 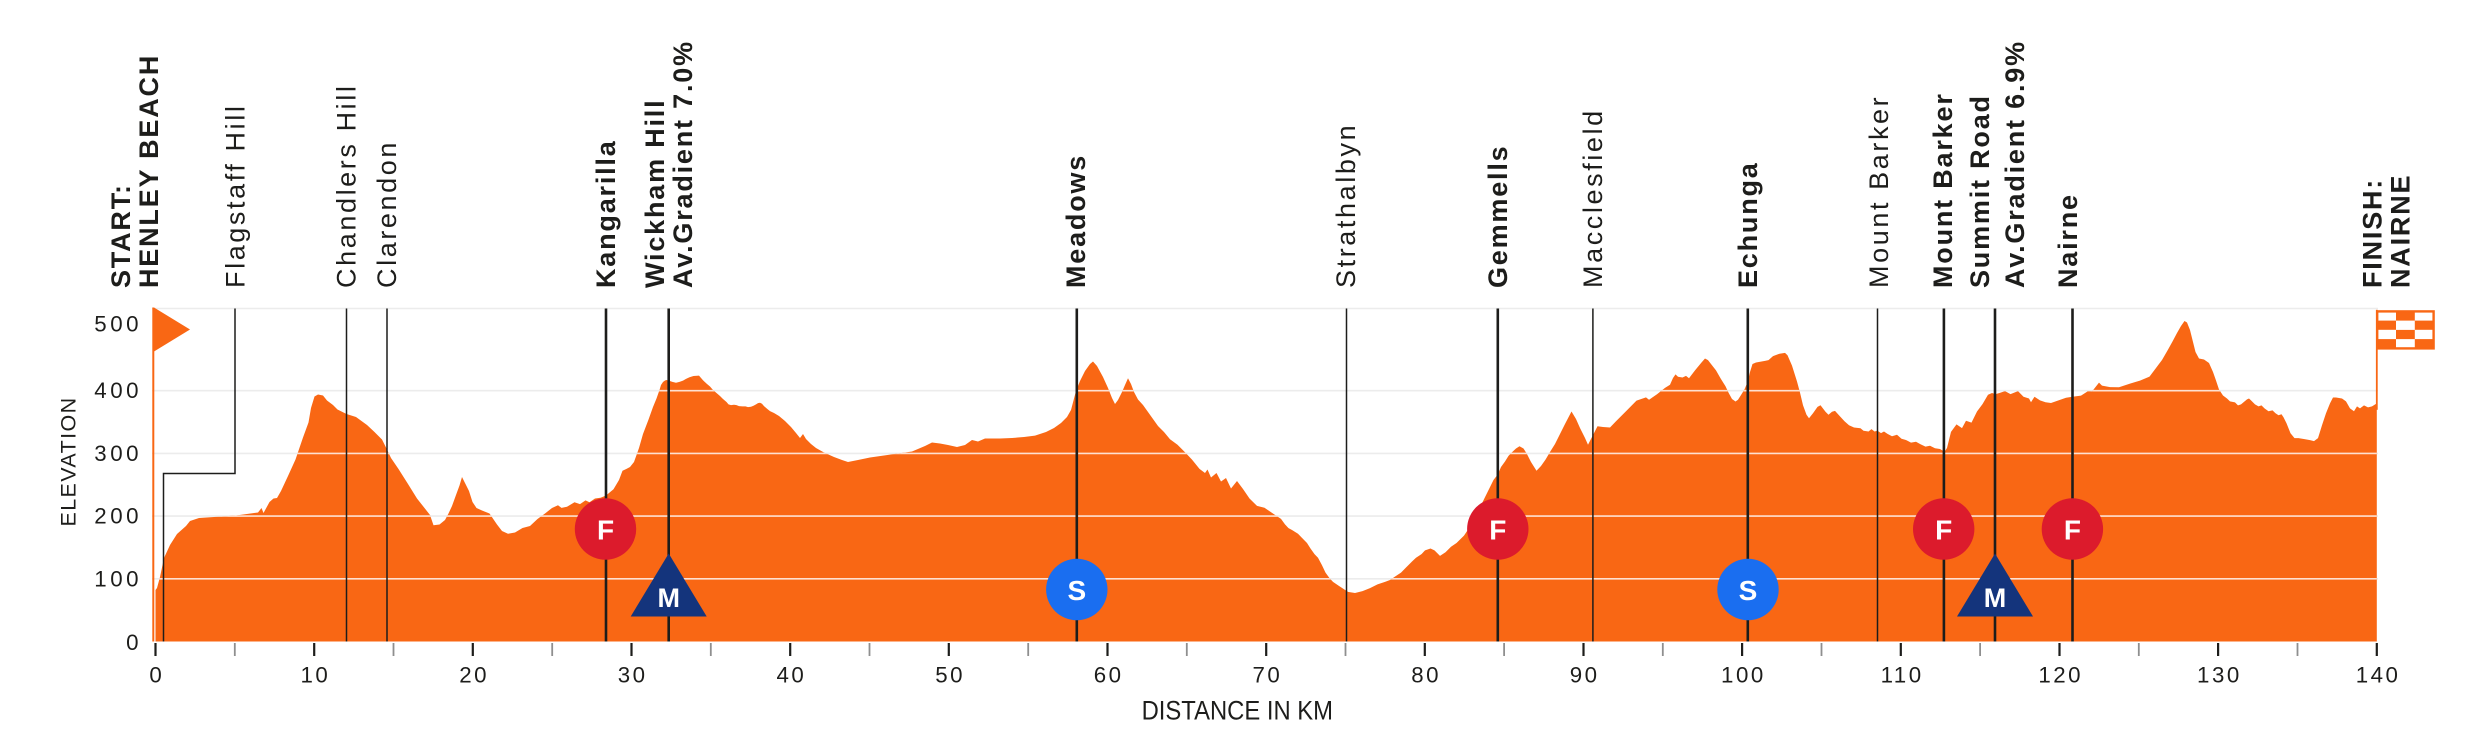 I want to click on svg-text: Flagstaff Hill, so click(x=236, y=196).